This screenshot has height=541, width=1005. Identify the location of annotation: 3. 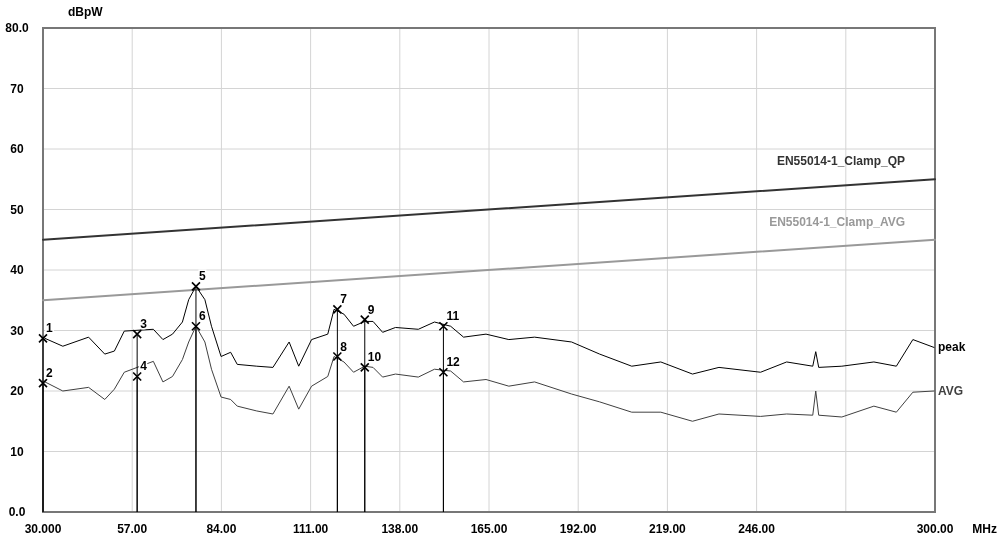
(144, 324).